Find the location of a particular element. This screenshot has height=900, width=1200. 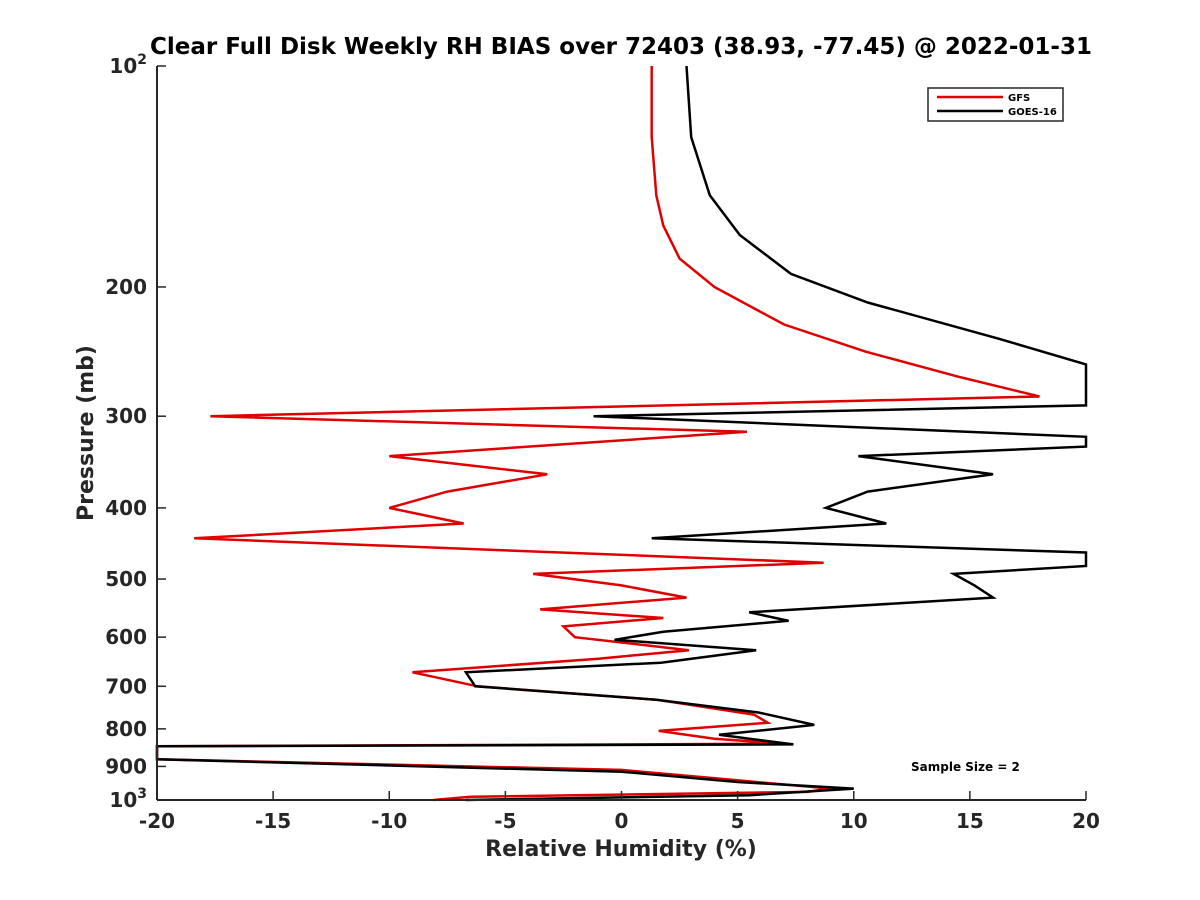

x-tick-label: -20 is located at coordinates (157, 821).